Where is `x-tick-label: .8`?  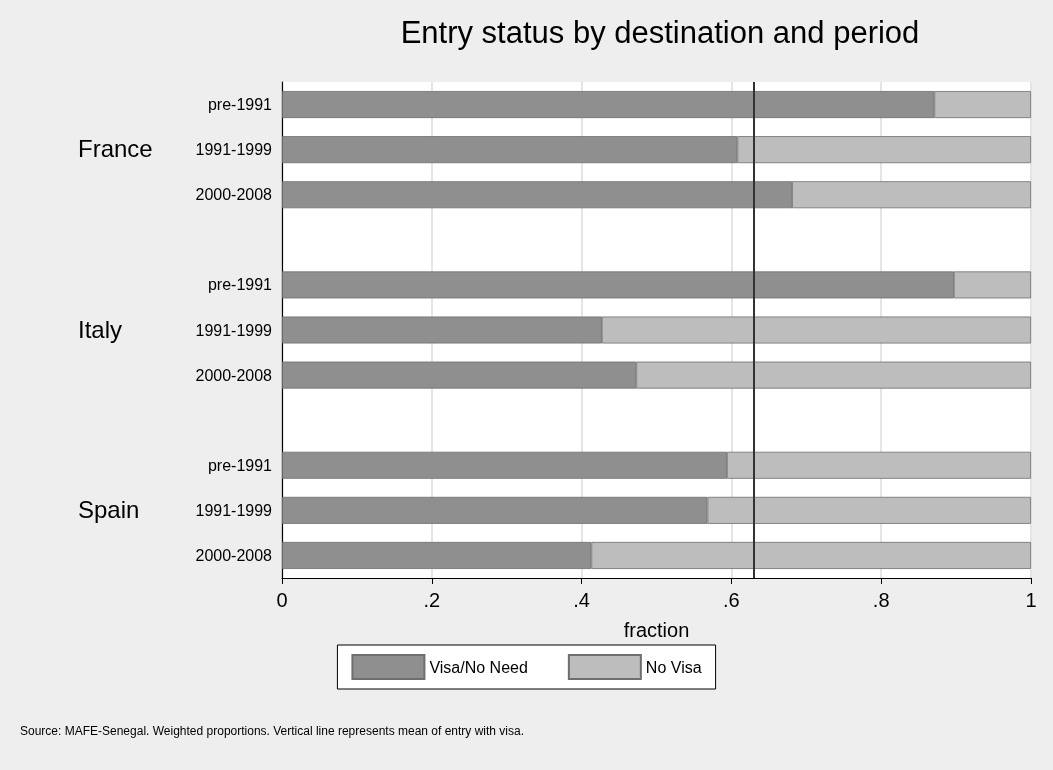 x-tick-label: .8 is located at coordinates (881, 600).